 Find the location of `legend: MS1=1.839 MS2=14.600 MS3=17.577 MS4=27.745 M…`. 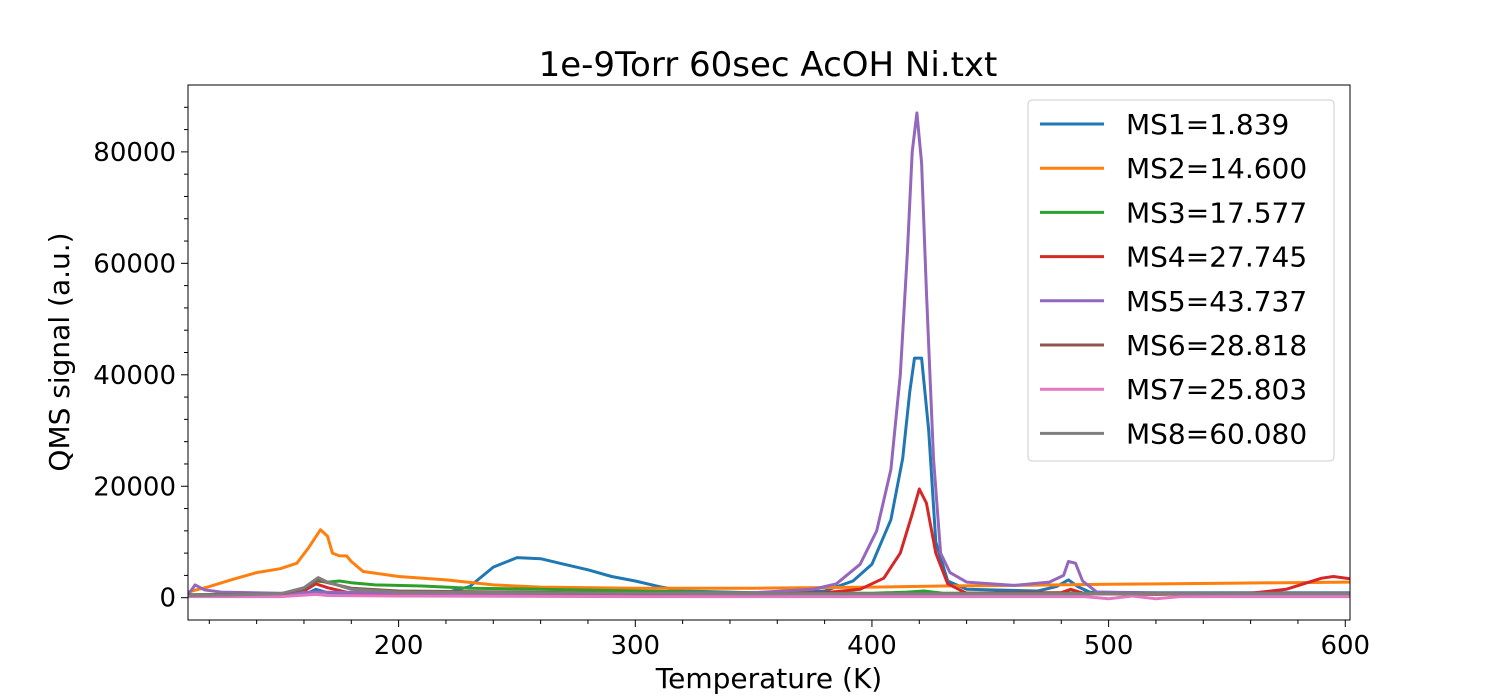

legend: MS1=1.839 MS2=14.600 MS3=17.577 MS4=27.745 M… is located at coordinates (1181, 280).